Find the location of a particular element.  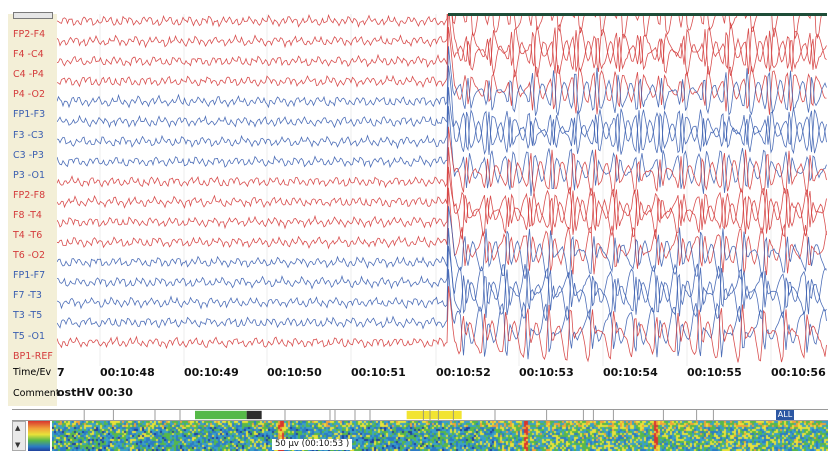

channel-label: C3 -P3 is located at coordinates (28, 155).